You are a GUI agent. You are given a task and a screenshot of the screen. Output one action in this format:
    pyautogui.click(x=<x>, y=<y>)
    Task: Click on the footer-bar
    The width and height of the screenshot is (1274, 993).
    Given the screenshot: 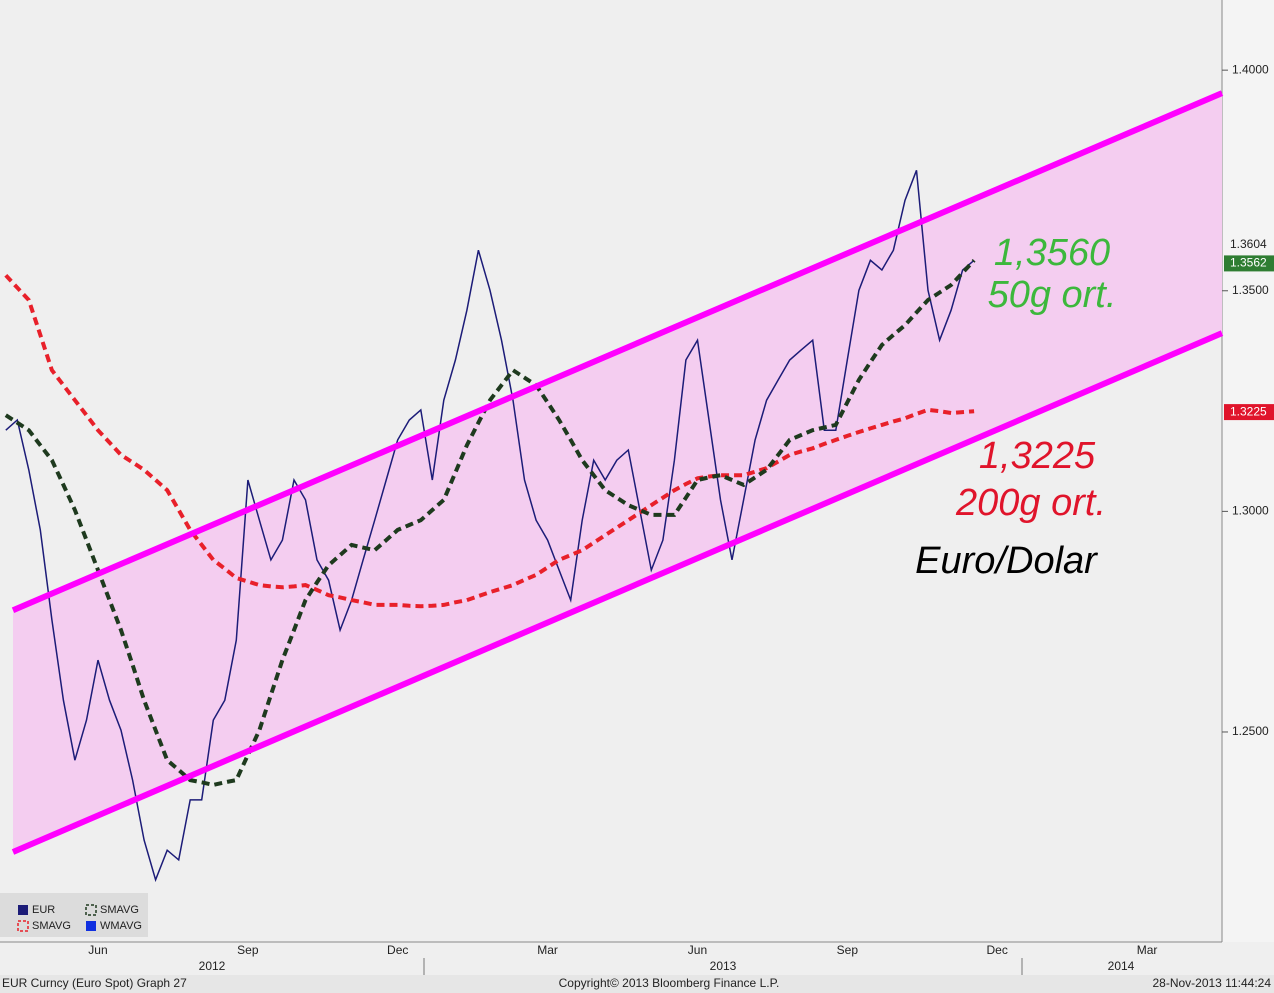 What is the action you would take?
    pyautogui.click(x=637, y=984)
    